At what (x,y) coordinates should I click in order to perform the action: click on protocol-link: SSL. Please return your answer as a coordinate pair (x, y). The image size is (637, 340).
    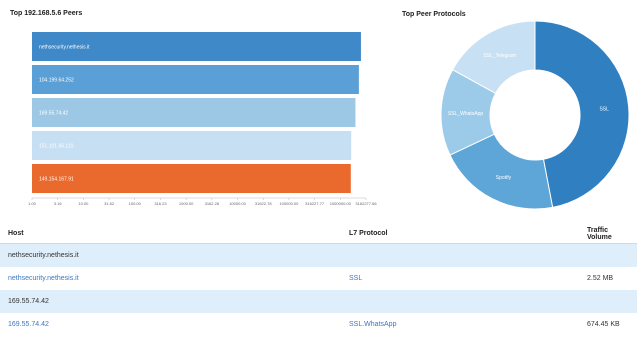
    Looking at the image, I should click on (356, 278).